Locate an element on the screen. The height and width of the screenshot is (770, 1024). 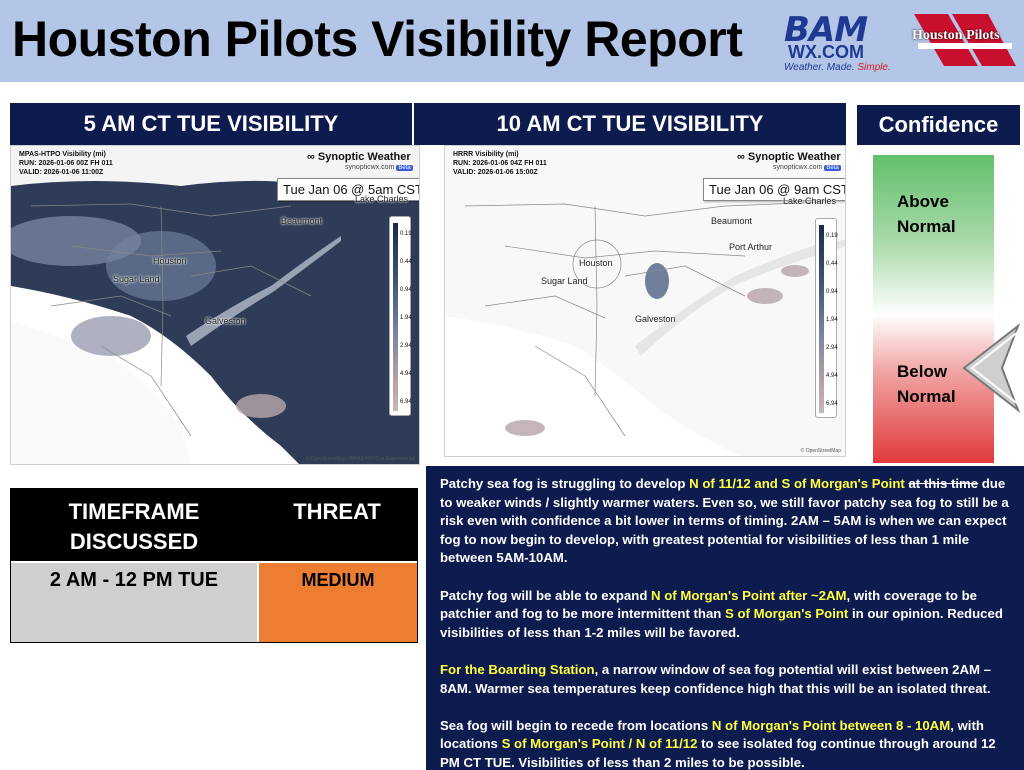
confidence-below-label: Below Normal is located at coordinates (926, 384).